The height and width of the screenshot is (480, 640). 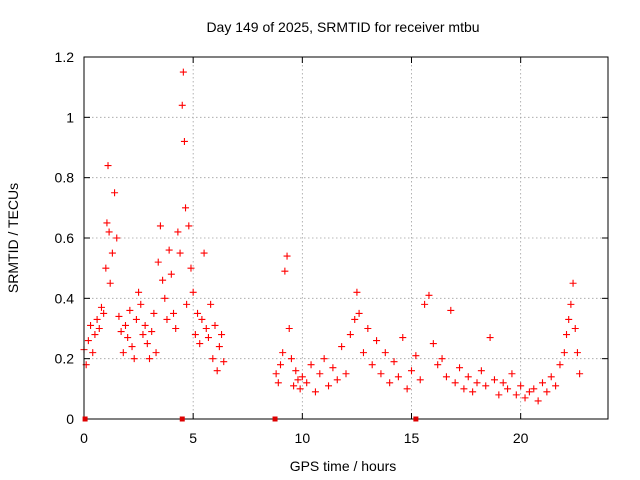 I want to click on x-tick-label: 15, so click(x=412, y=438).